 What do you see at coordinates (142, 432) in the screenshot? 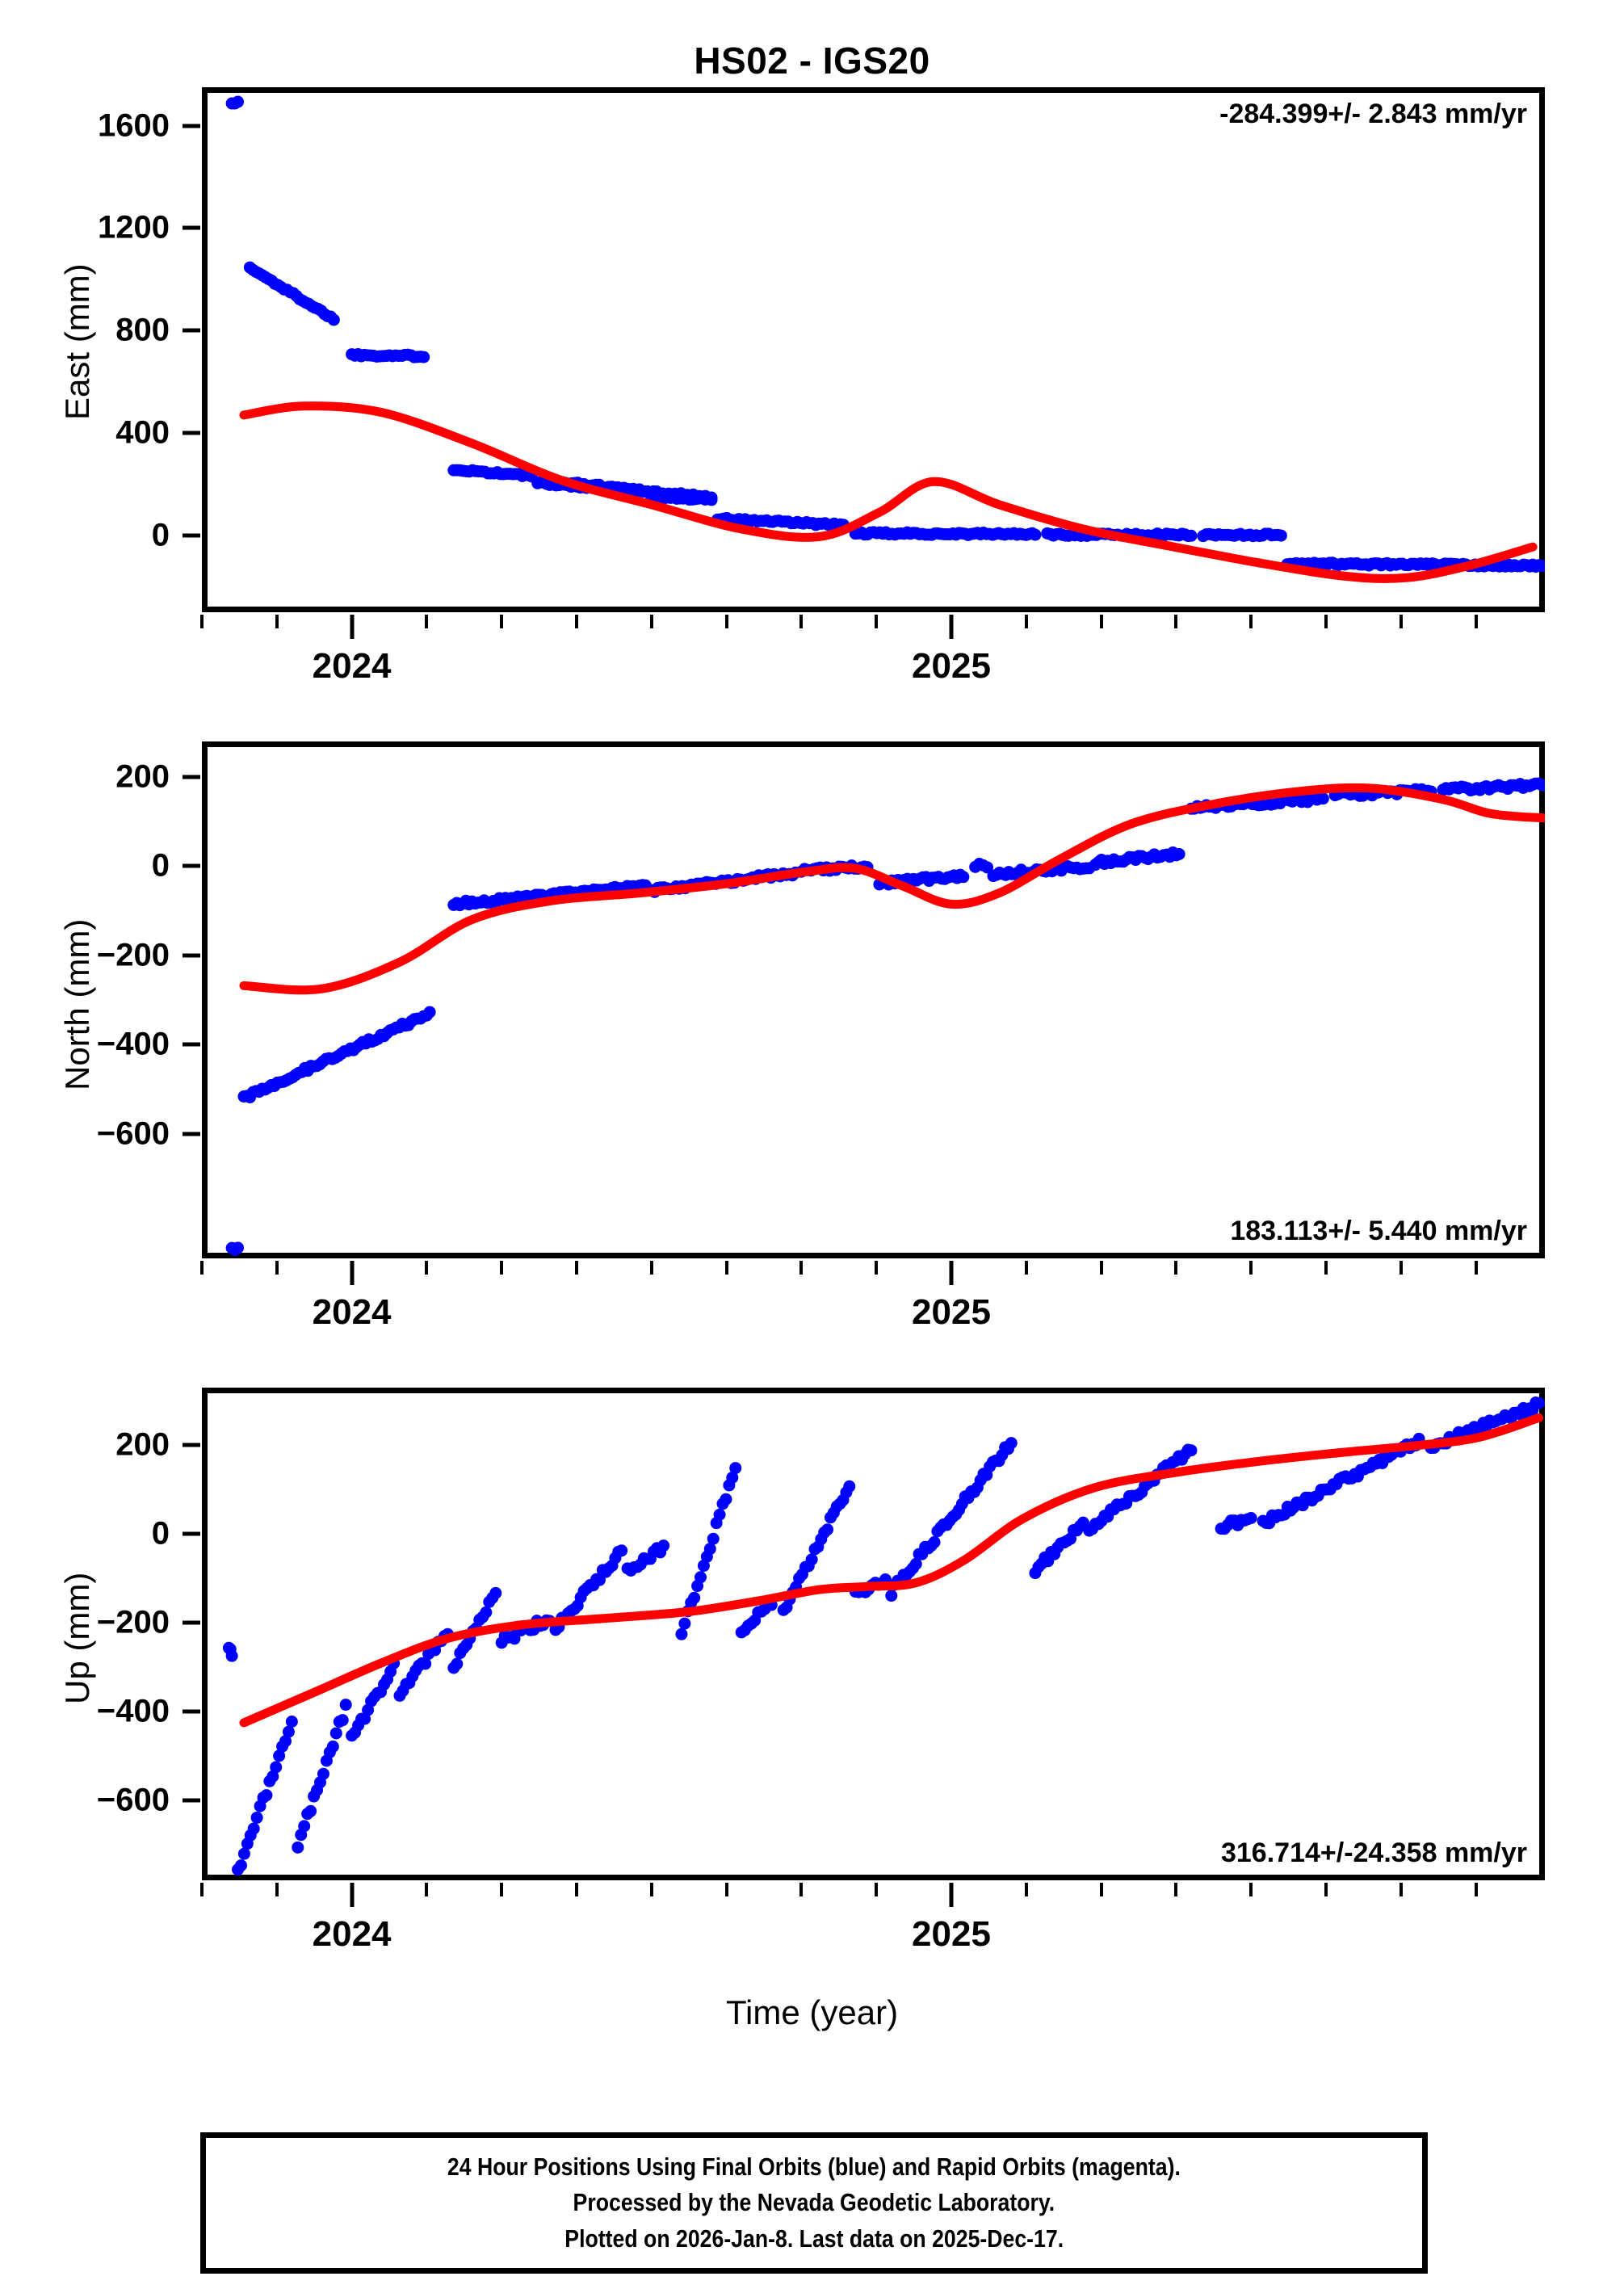
I see `y-tick-label: 400` at bounding box center [142, 432].